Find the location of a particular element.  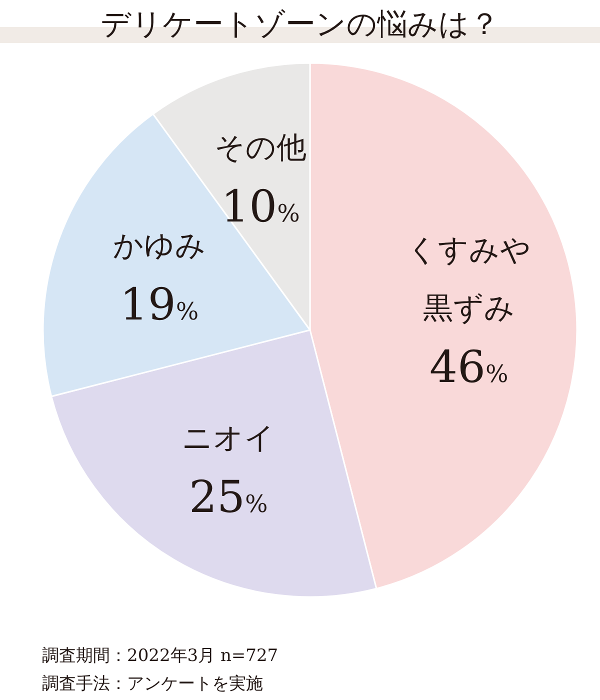

slice-label: その他 is located at coordinates (260, 148).